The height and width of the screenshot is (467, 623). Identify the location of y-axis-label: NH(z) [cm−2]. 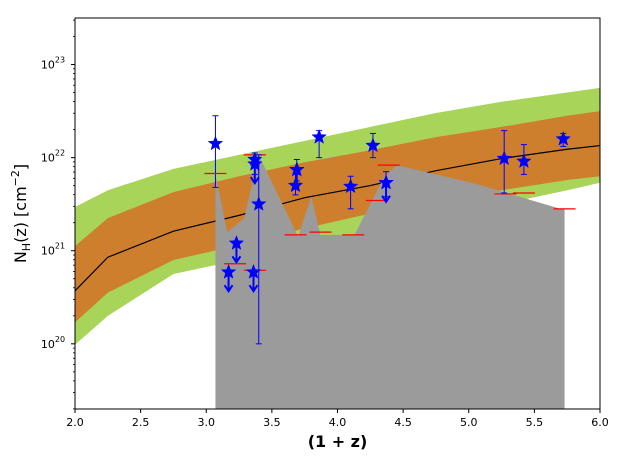
(21, 213).